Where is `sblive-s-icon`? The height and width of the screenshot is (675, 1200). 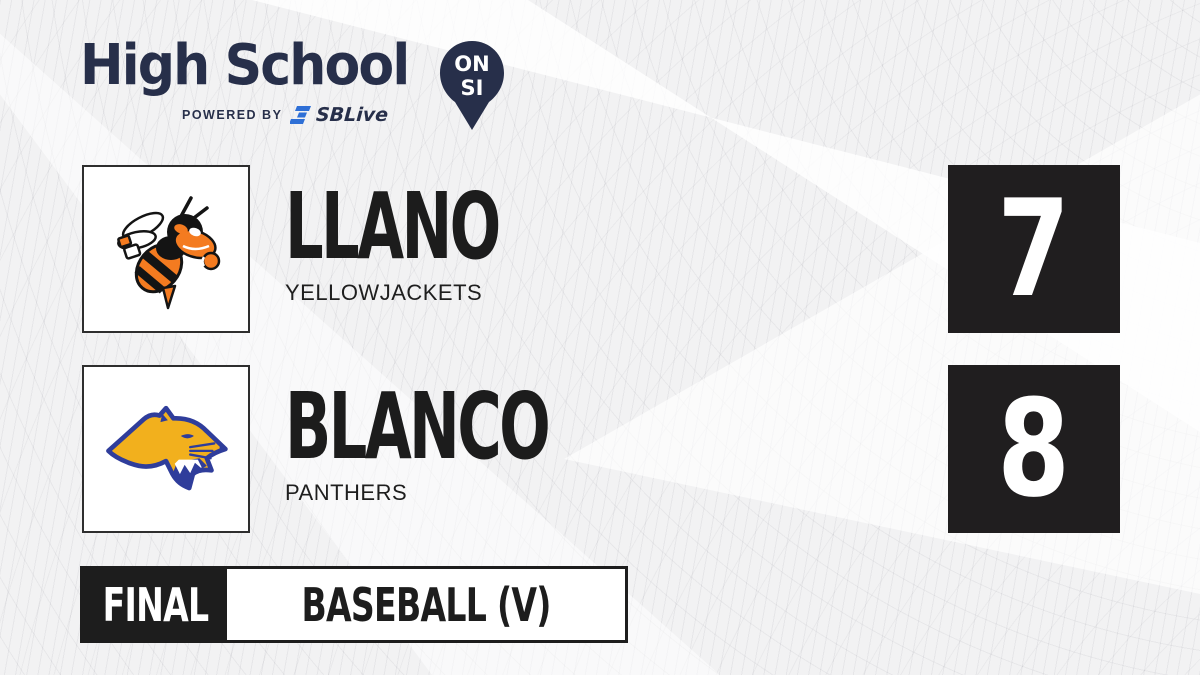
sblive-s-icon is located at coordinates (301, 115).